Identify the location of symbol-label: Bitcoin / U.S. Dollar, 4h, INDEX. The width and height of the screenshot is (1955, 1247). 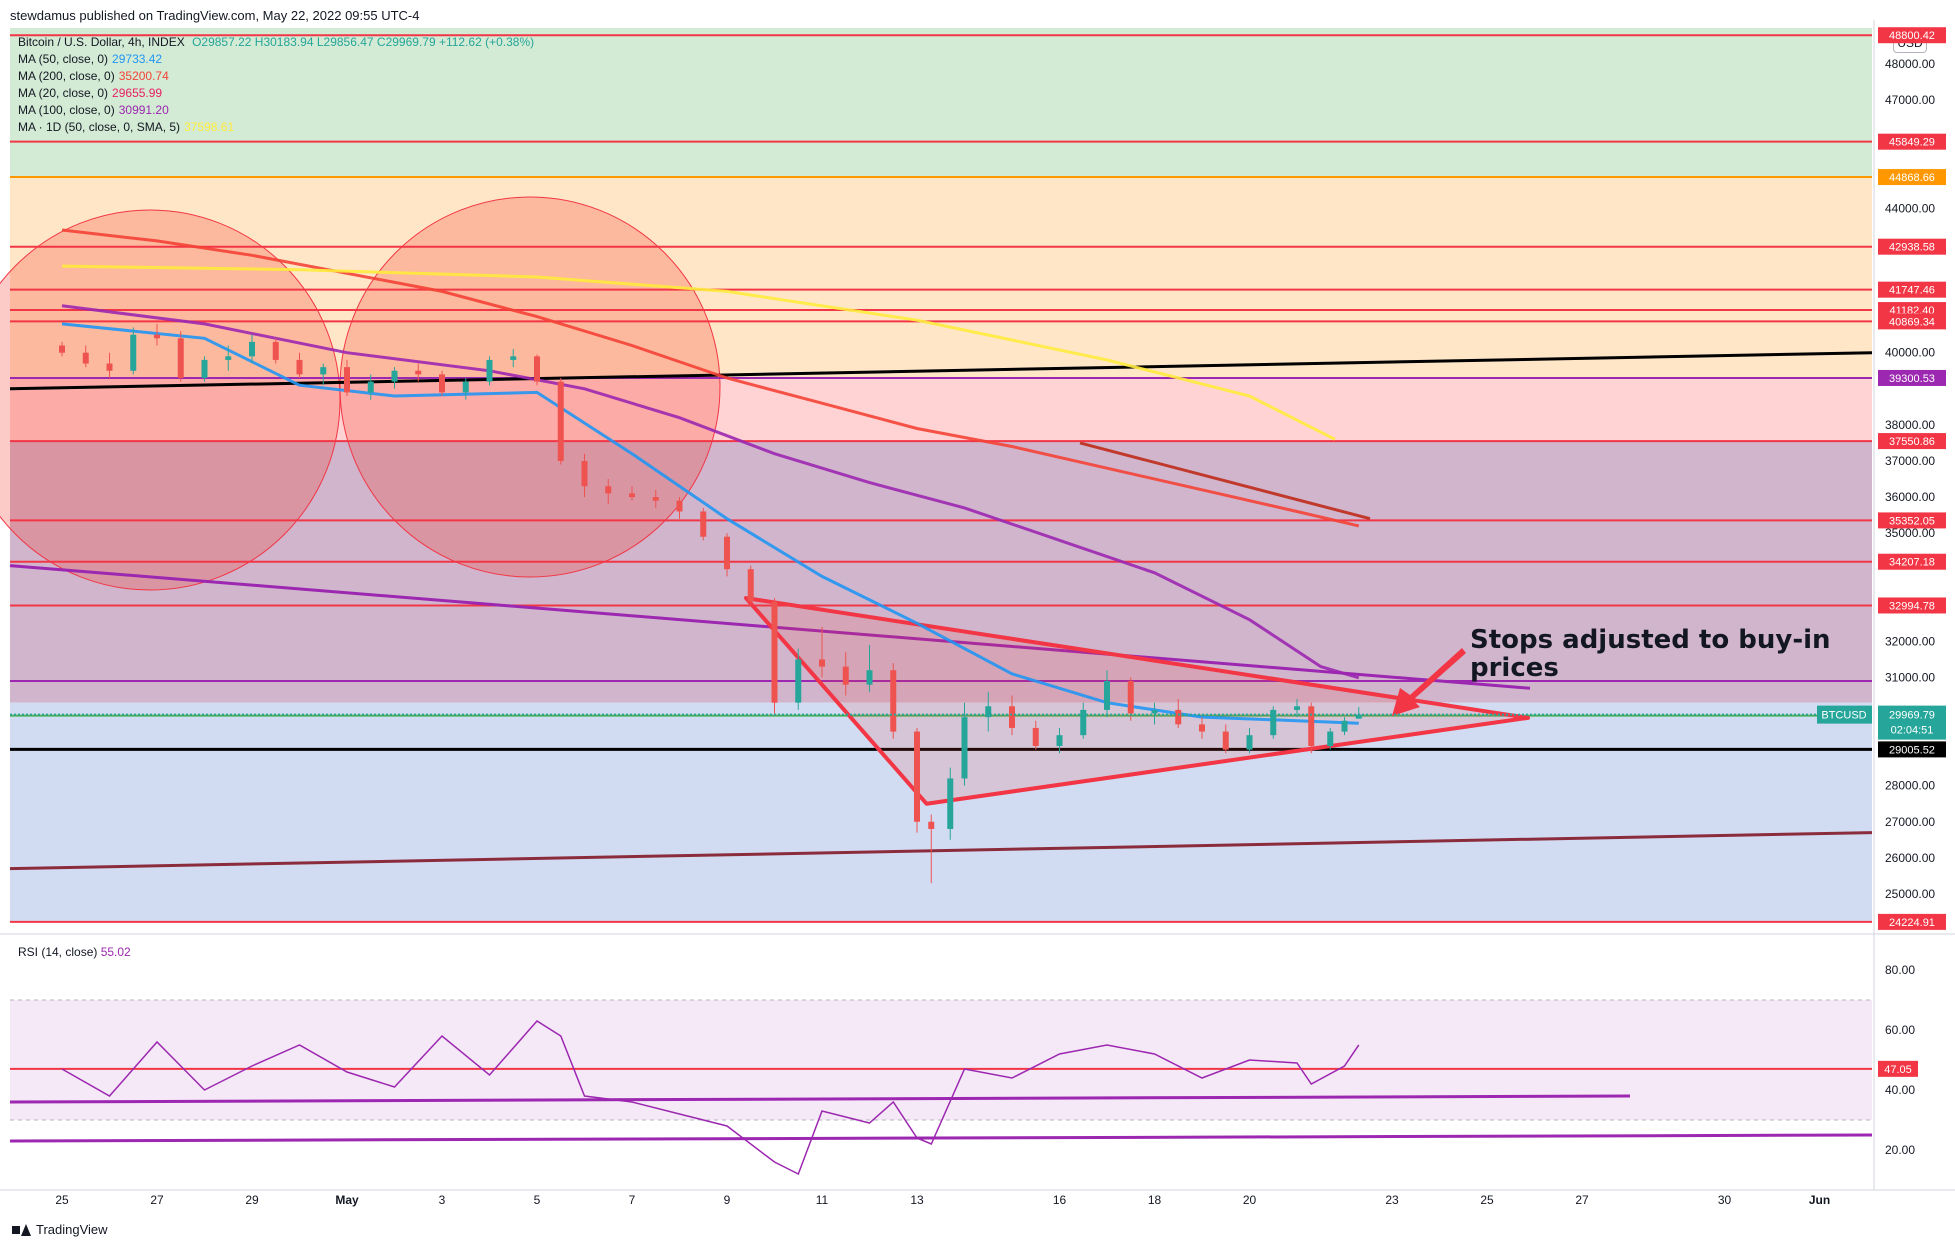
(101, 42).